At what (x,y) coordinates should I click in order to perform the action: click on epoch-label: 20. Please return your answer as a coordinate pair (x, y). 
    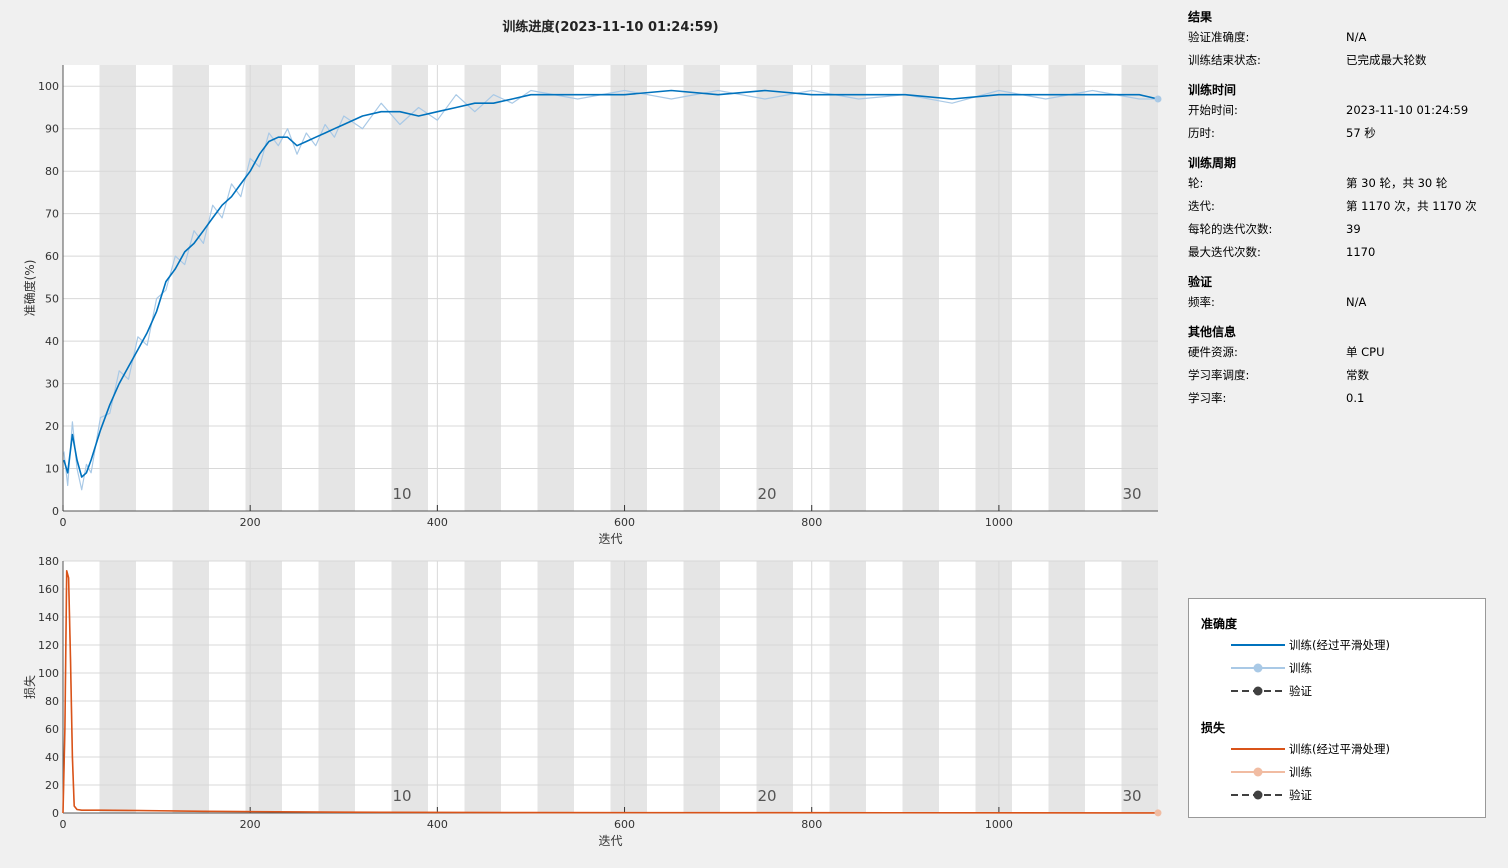
    Looking at the image, I should click on (766, 494).